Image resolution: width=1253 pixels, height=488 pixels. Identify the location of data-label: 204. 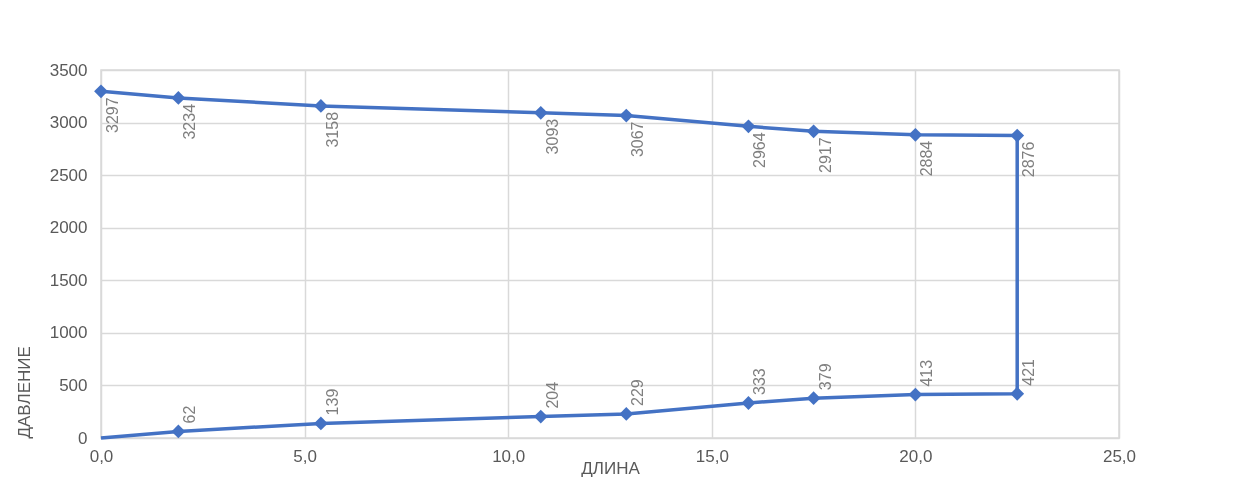
(552, 395).